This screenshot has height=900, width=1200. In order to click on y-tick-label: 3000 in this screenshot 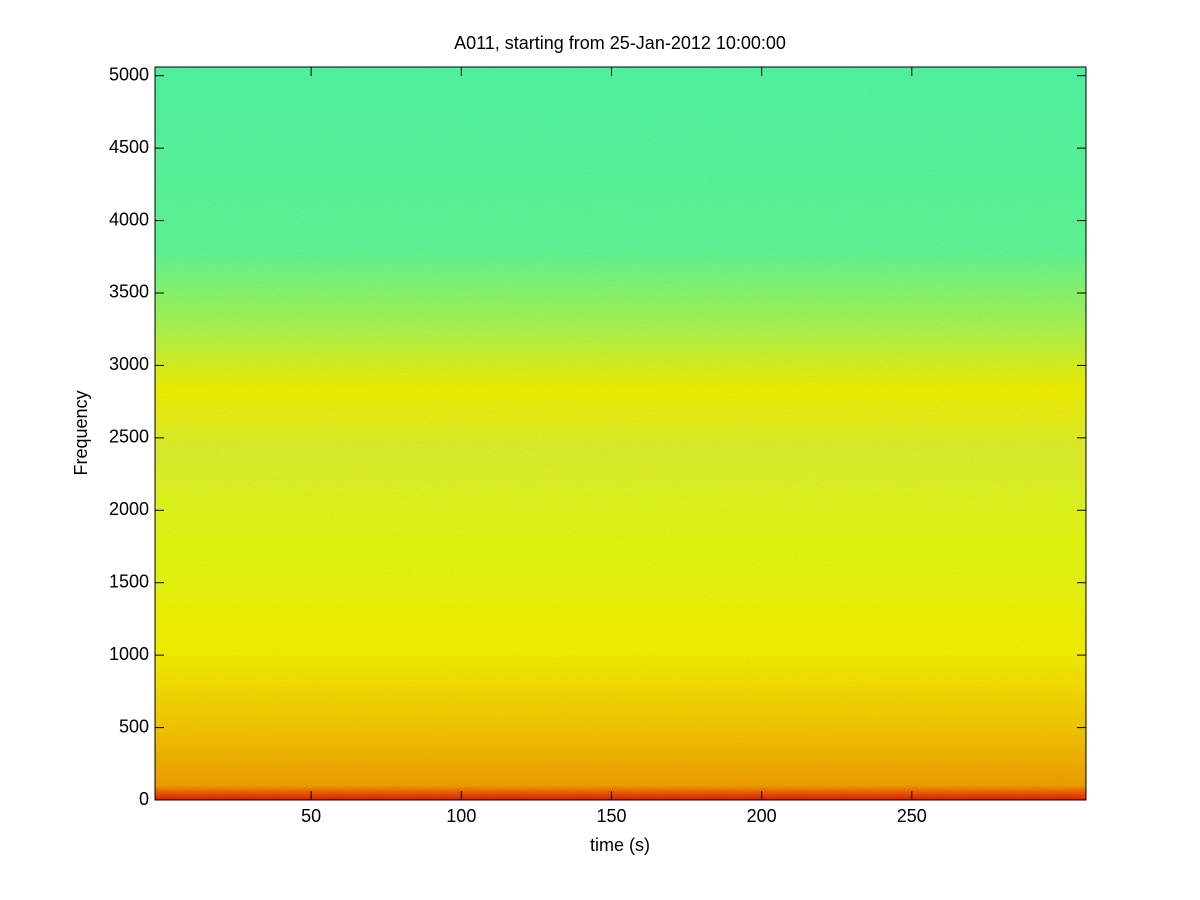, I will do `click(129, 364)`.